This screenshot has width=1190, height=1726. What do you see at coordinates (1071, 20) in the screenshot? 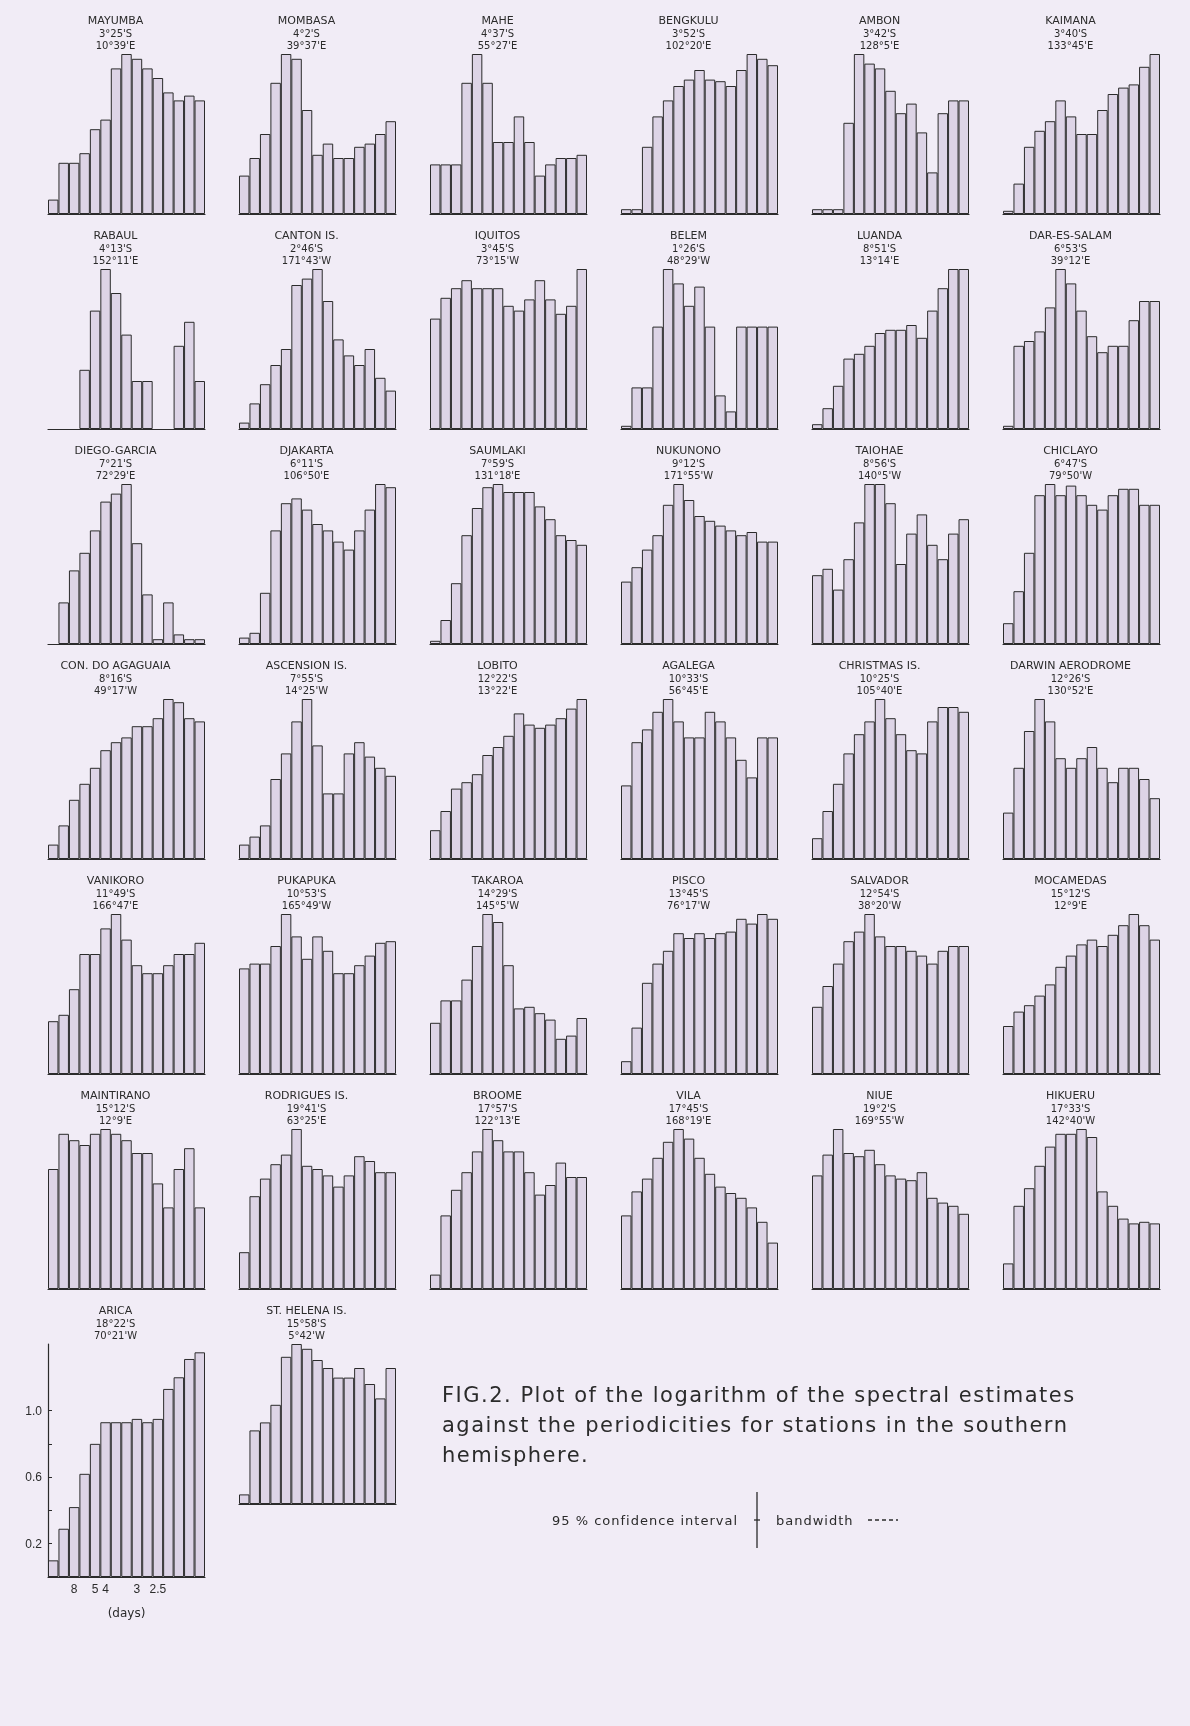
I see `chart-title: KAIMANA` at bounding box center [1071, 20].